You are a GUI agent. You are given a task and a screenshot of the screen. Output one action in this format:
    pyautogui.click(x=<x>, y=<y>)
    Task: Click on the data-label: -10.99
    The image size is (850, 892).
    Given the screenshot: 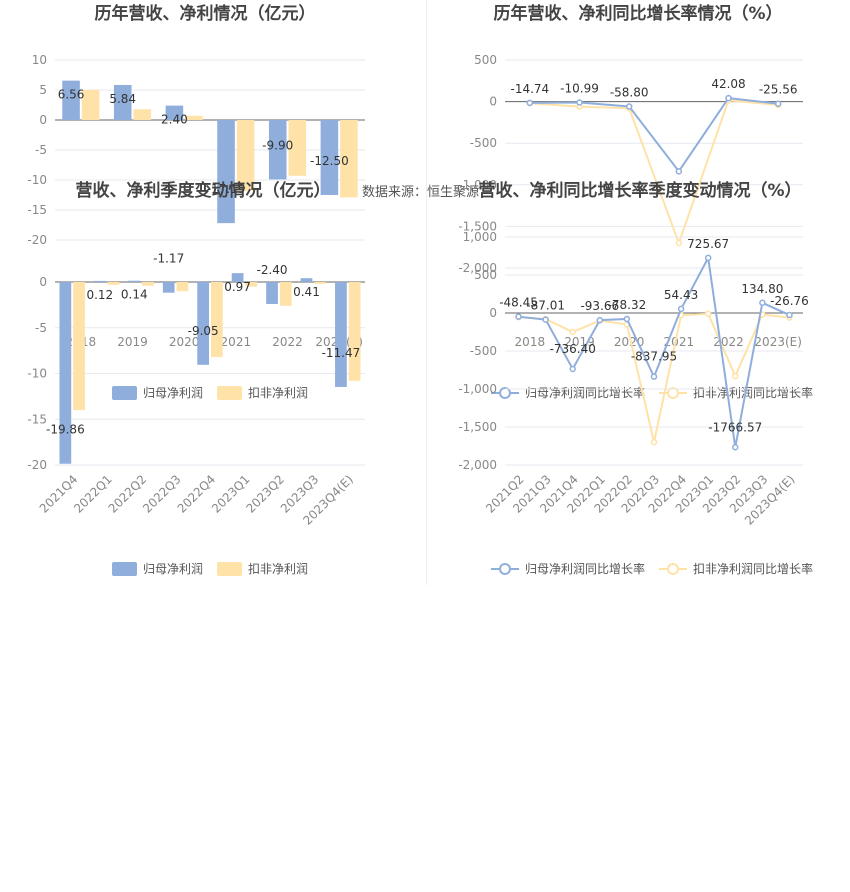 What is the action you would take?
    pyautogui.click(x=579, y=89)
    